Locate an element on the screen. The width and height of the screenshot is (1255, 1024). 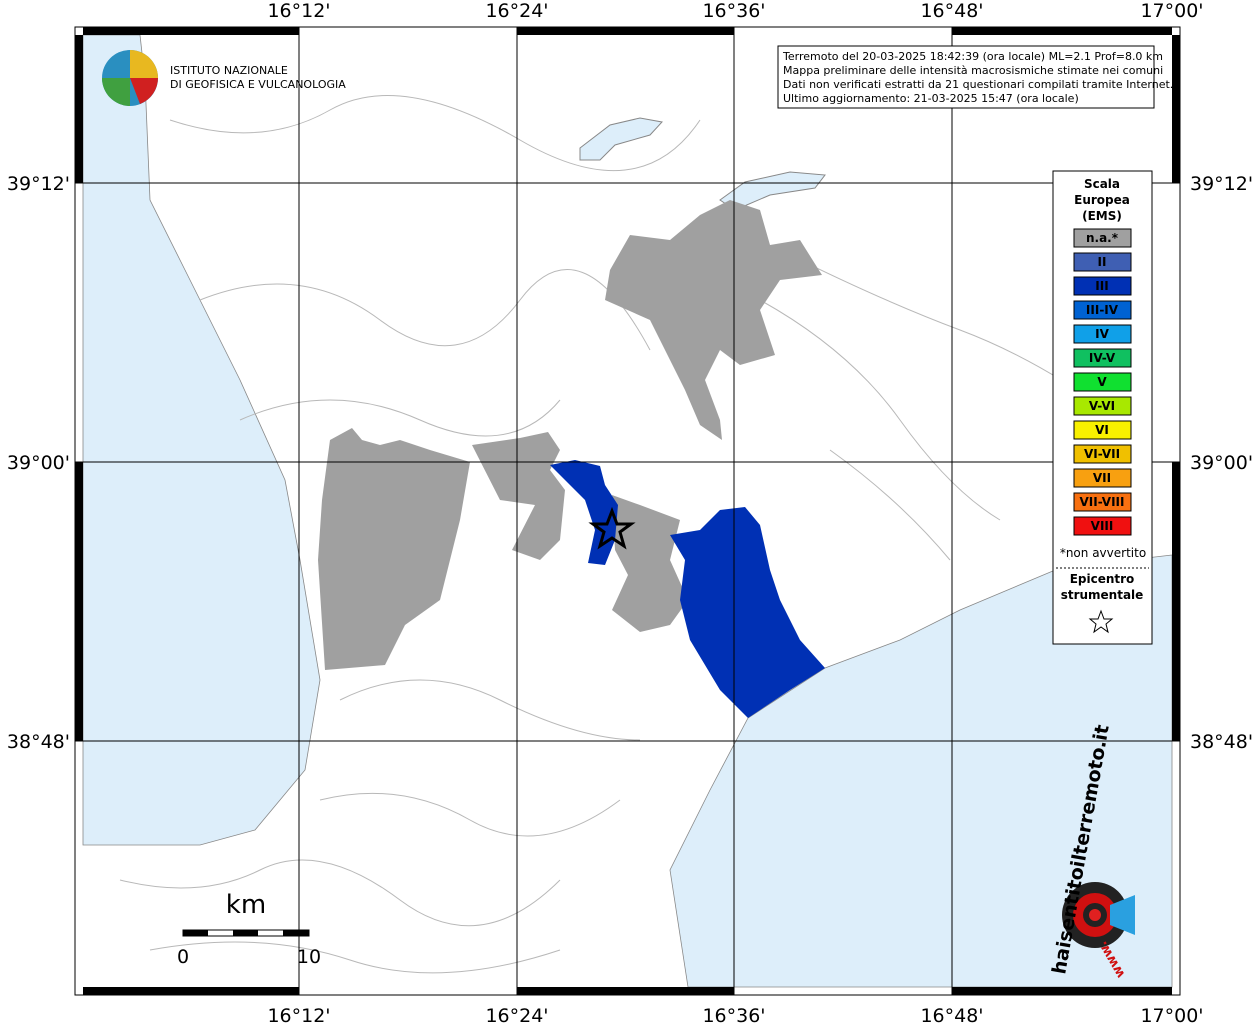
legend-label: IV is located at coordinates (1102, 334).